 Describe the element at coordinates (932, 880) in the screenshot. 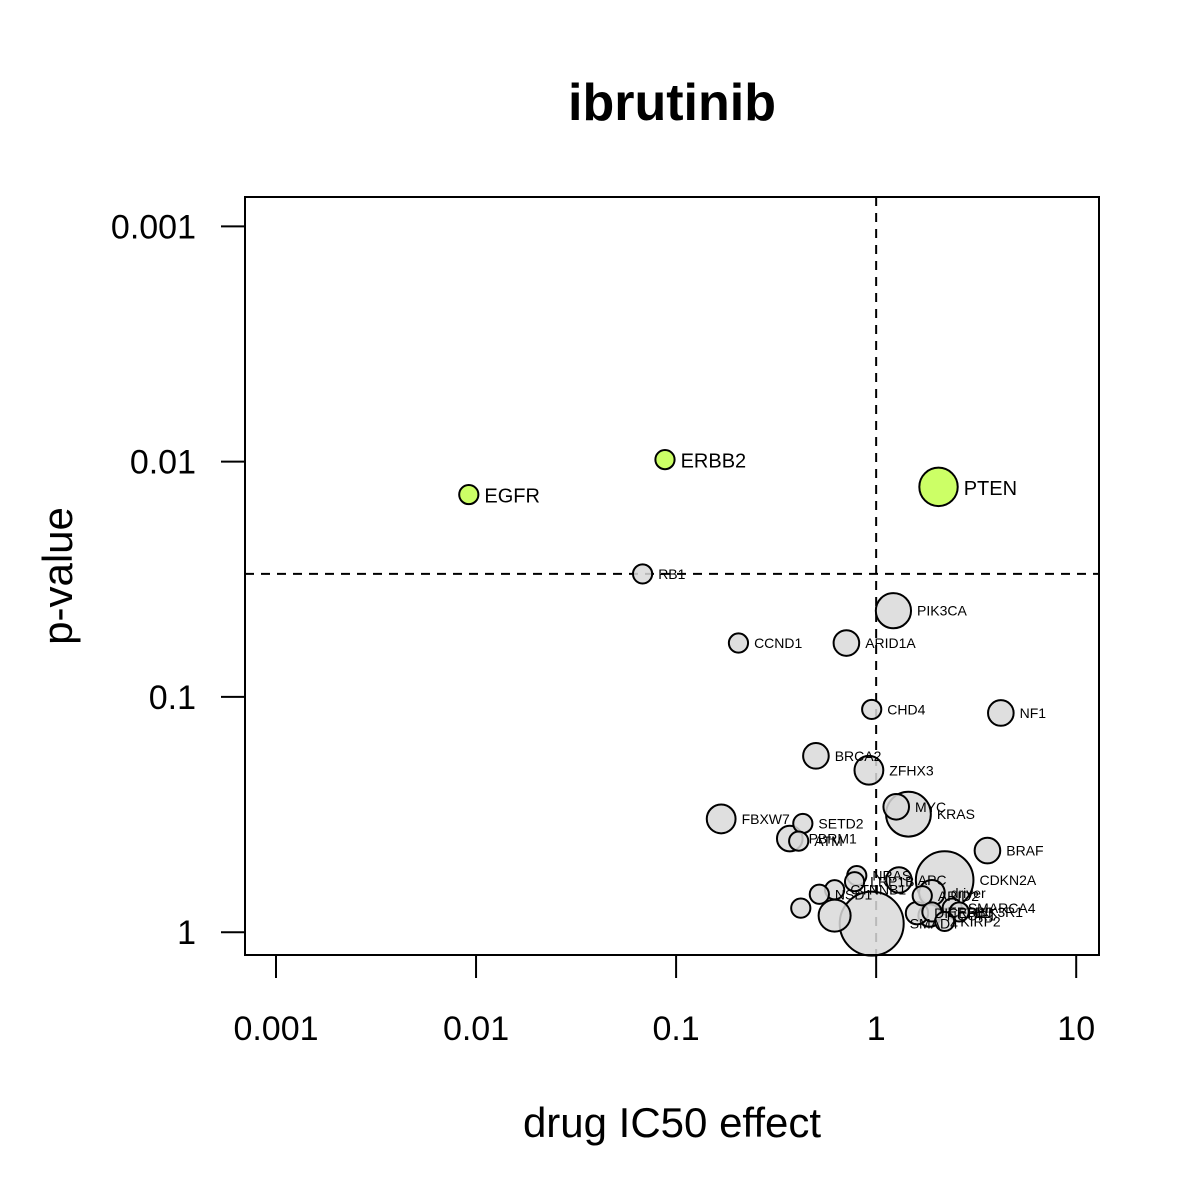

I see `point-label: APC` at that location.